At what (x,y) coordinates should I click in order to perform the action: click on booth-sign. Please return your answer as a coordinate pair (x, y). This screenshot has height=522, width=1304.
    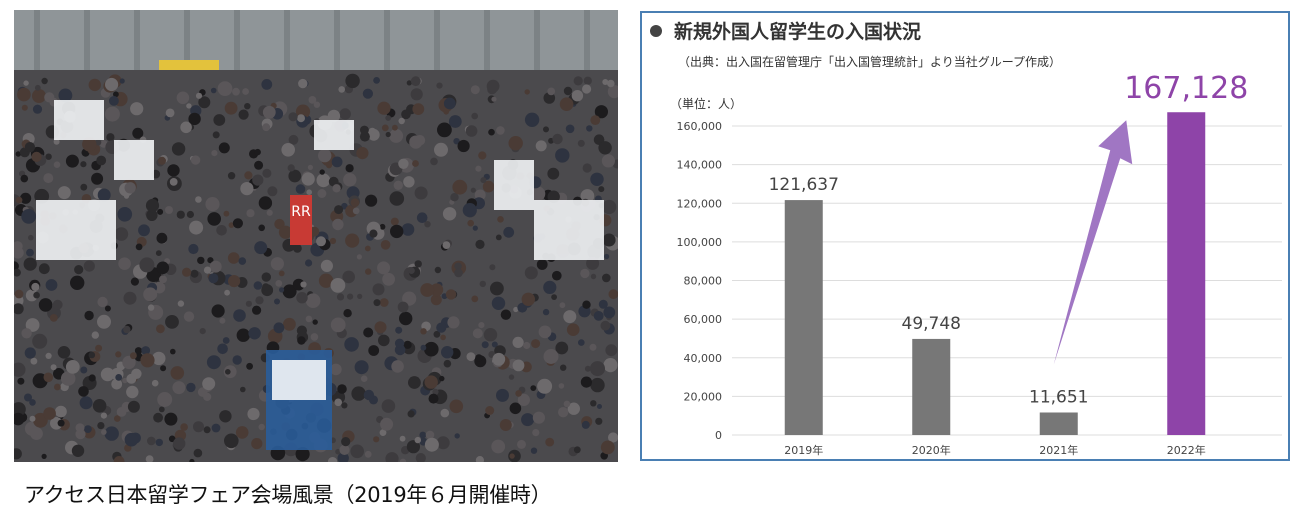
    Looking at the image, I should click on (301, 220).